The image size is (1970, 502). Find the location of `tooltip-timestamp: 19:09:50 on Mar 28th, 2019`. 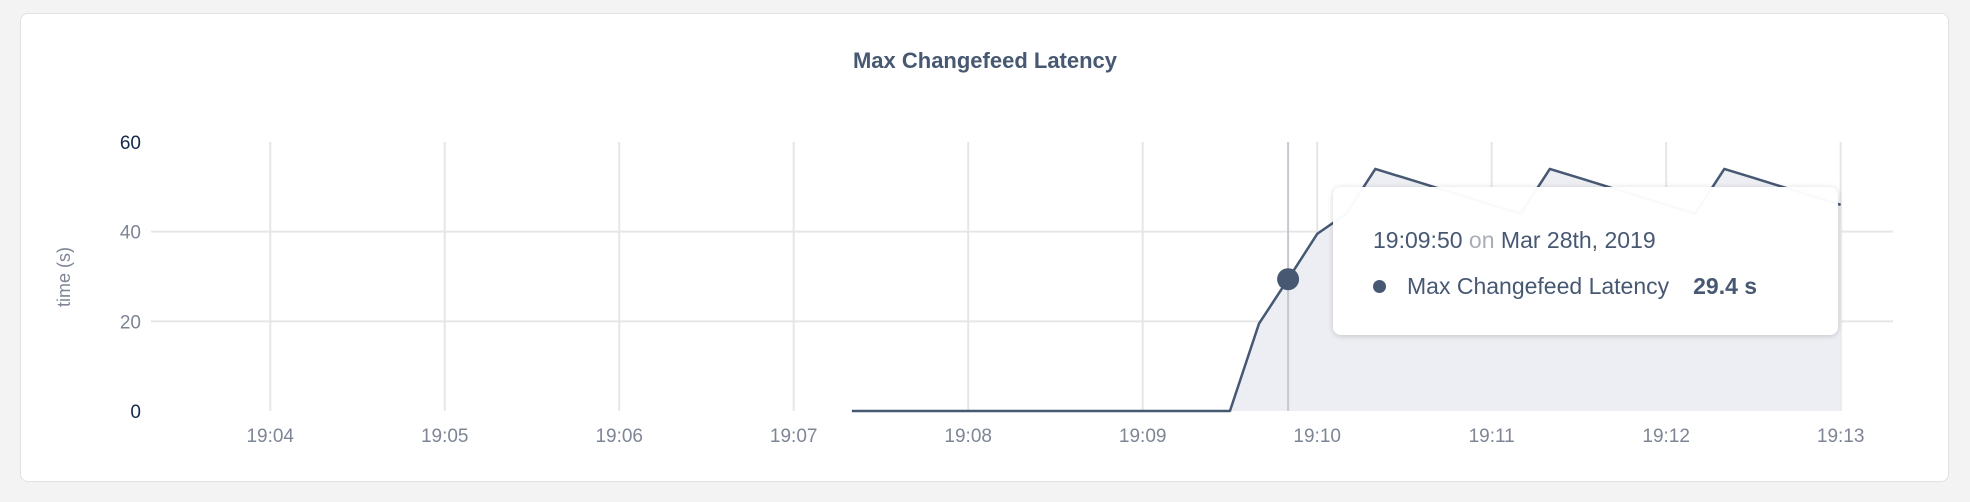

tooltip-timestamp: 19:09:50 on Mar 28th, 2019 is located at coordinates (1514, 240).